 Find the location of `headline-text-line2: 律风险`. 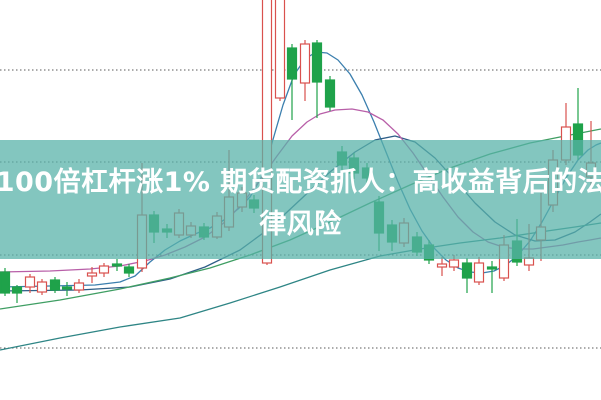

headline-text-line2: 律风险 is located at coordinates (300, 224).